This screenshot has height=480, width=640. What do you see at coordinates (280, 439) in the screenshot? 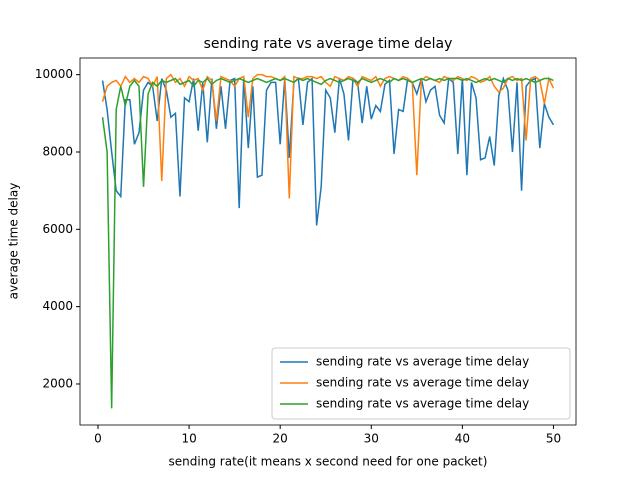
I see `x-tick-label: 20` at bounding box center [280, 439].